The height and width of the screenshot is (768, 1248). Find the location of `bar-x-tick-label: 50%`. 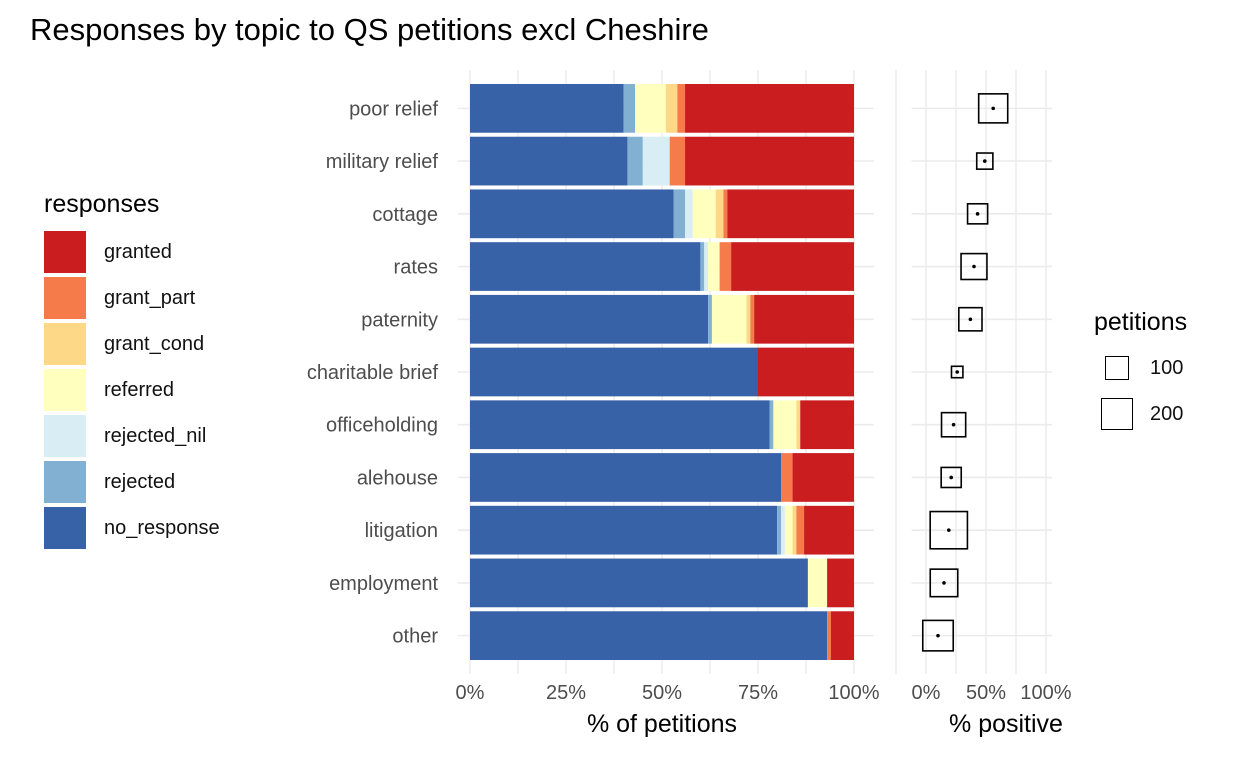

bar-x-tick-label: 50% is located at coordinates (662, 693).